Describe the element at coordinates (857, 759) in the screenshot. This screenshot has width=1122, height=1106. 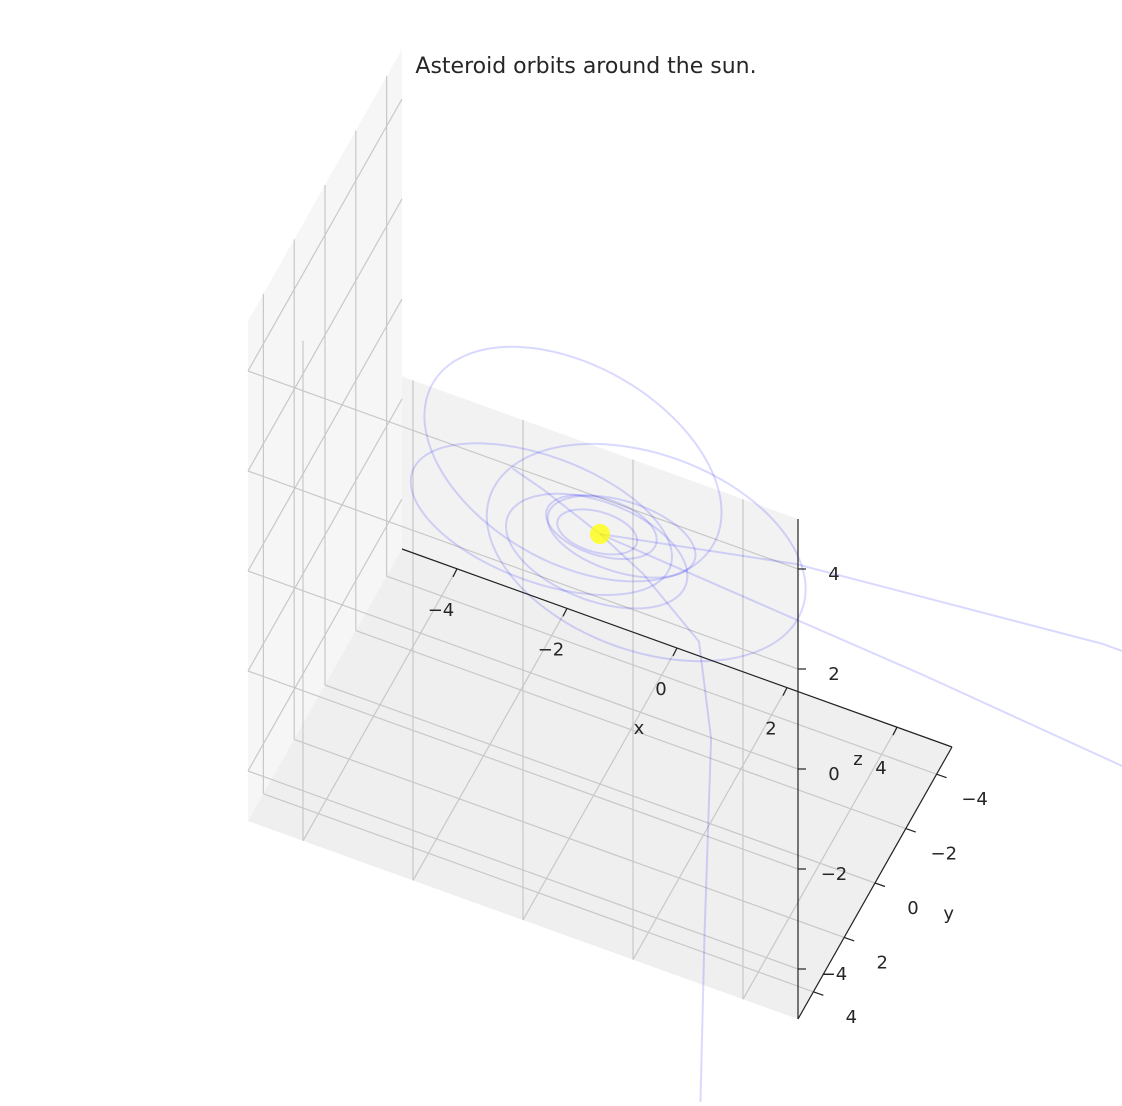
I see `z-axis-label: z` at that location.